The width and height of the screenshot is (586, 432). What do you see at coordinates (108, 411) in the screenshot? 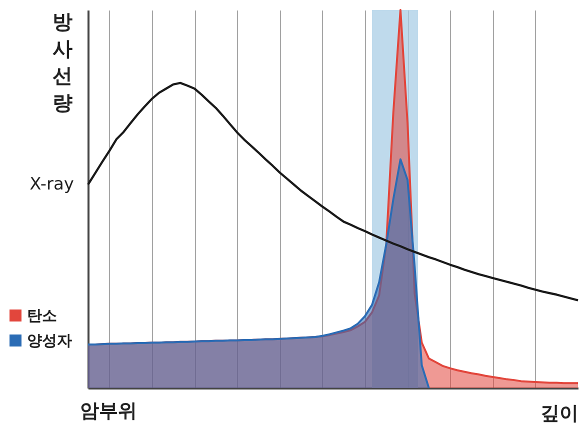
I see `text: 암부위` at bounding box center [108, 411].